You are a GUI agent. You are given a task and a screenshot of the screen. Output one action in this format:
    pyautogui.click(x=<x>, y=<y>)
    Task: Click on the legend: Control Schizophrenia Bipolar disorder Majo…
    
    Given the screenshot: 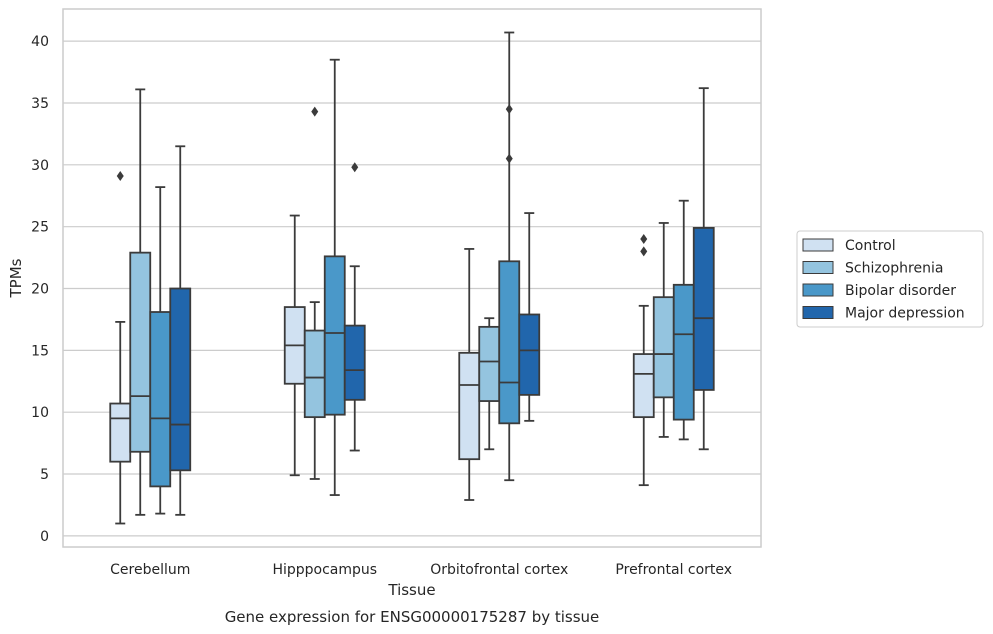 What is the action you would take?
    pyautogui.click(x=890, y=279)
    